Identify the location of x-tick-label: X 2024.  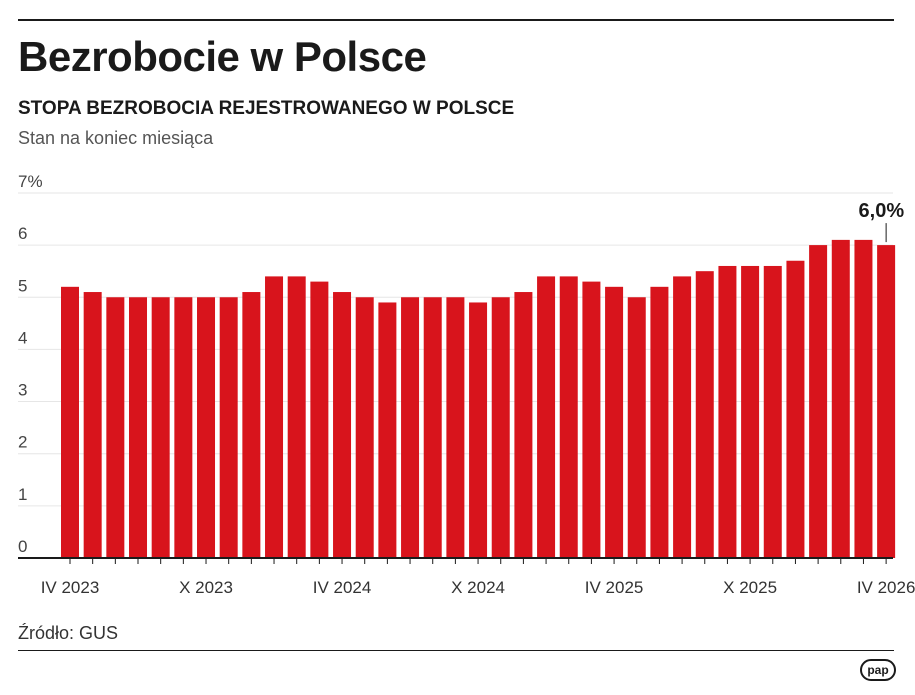
(478, 587).